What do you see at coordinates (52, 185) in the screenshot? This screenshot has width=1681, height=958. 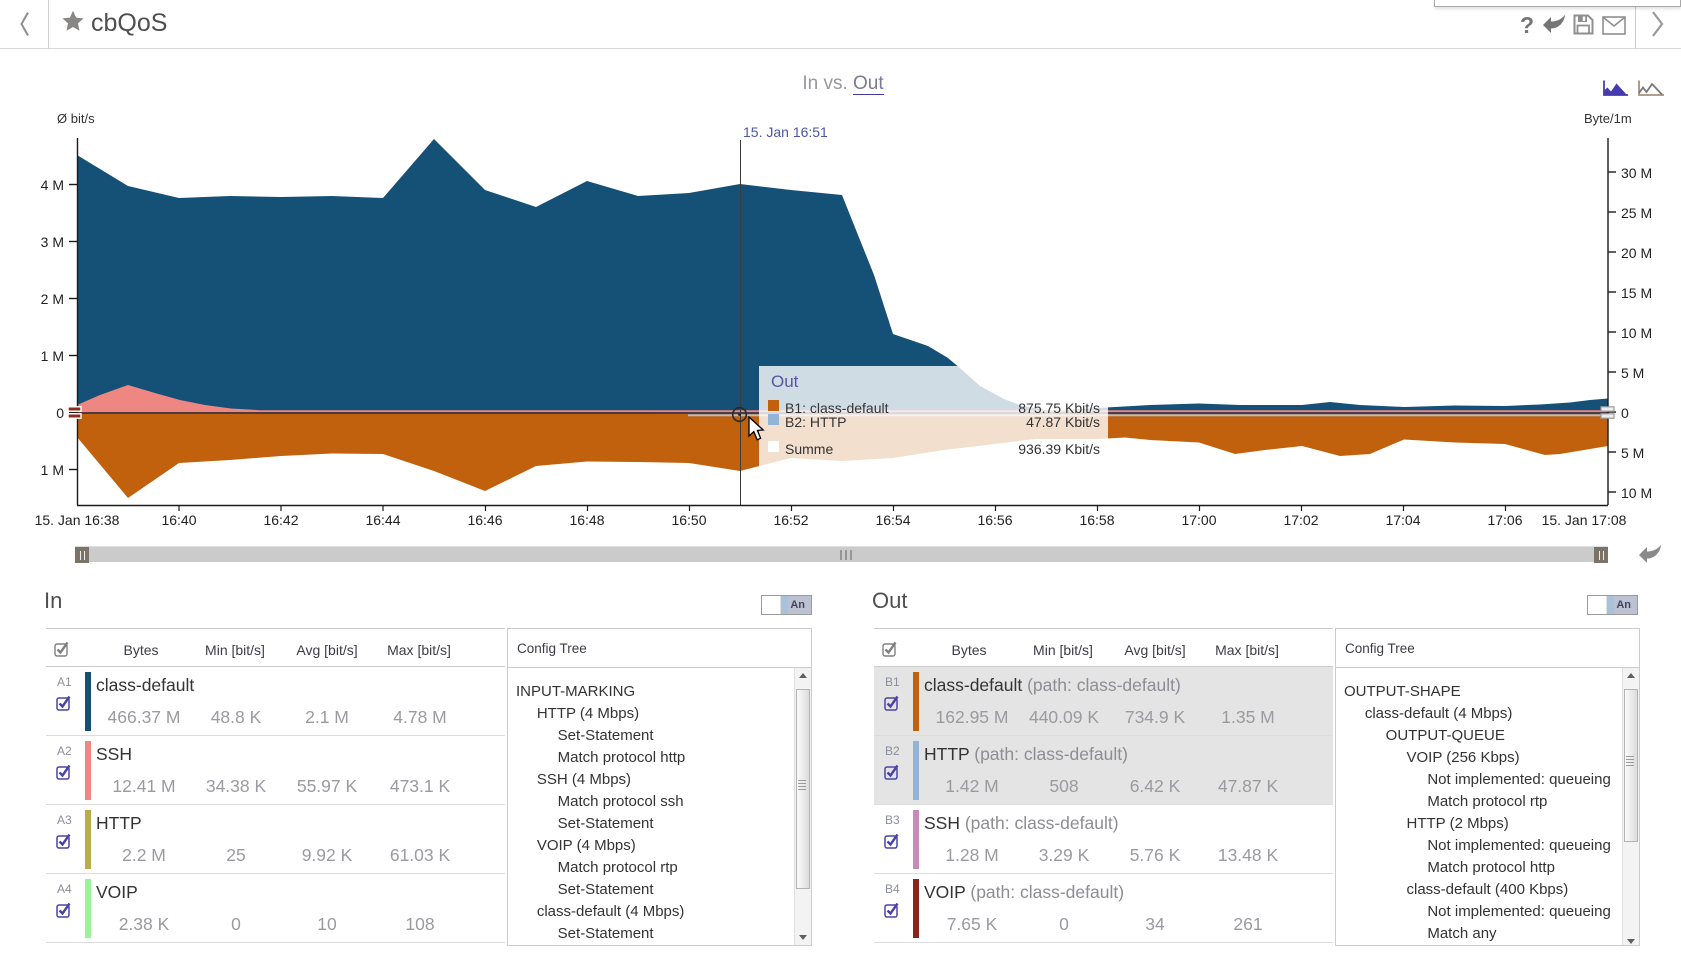 I see `svg-text: 4 M` at bounding box center [52, 185].